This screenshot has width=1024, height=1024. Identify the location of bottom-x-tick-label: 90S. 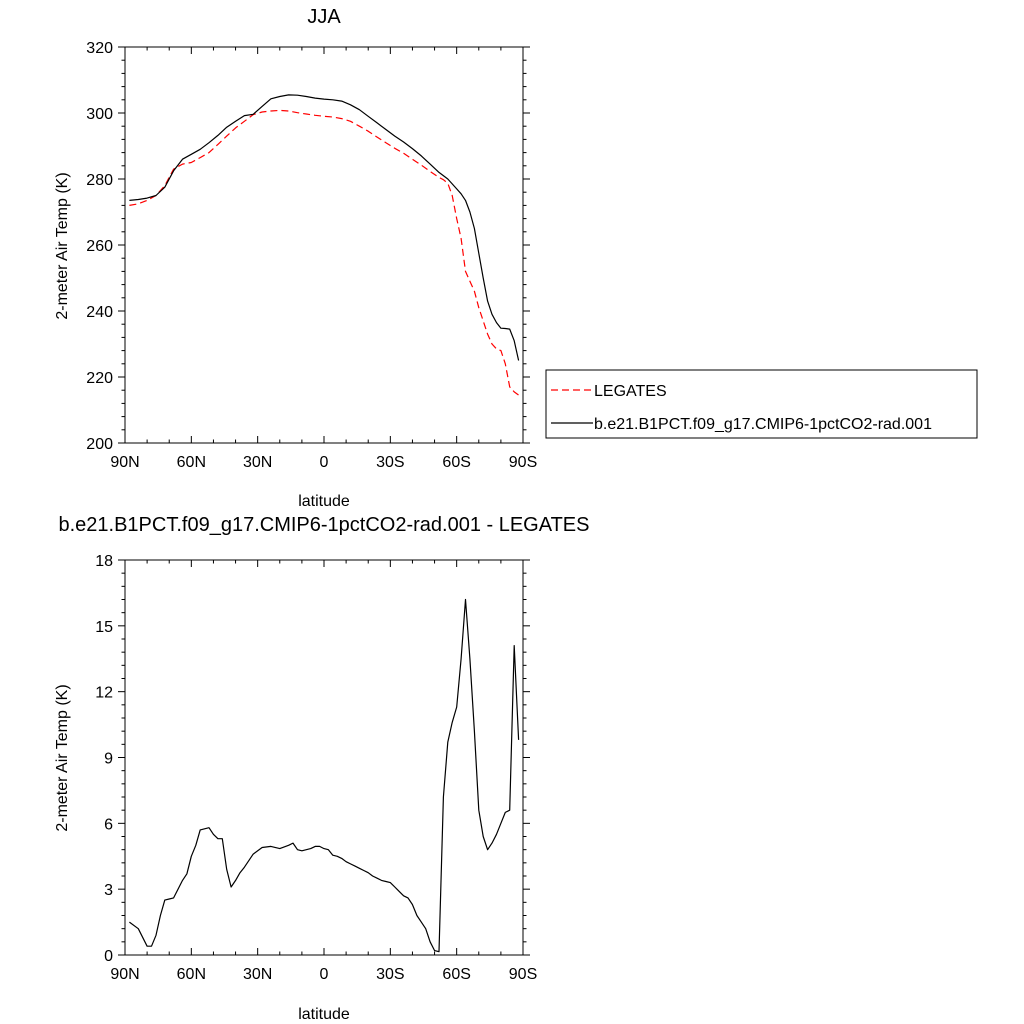
(523, 974).